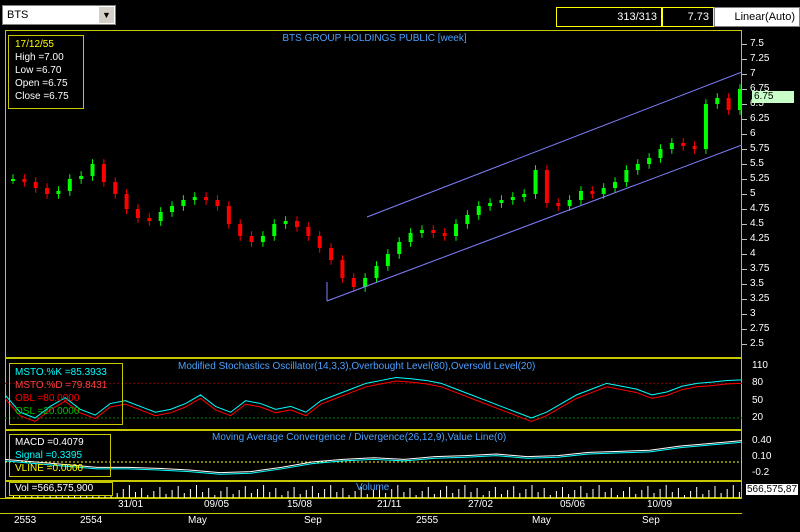 This screenshot has width=800, height=532. I want to click on trend-upper-line, so click(554, 144).